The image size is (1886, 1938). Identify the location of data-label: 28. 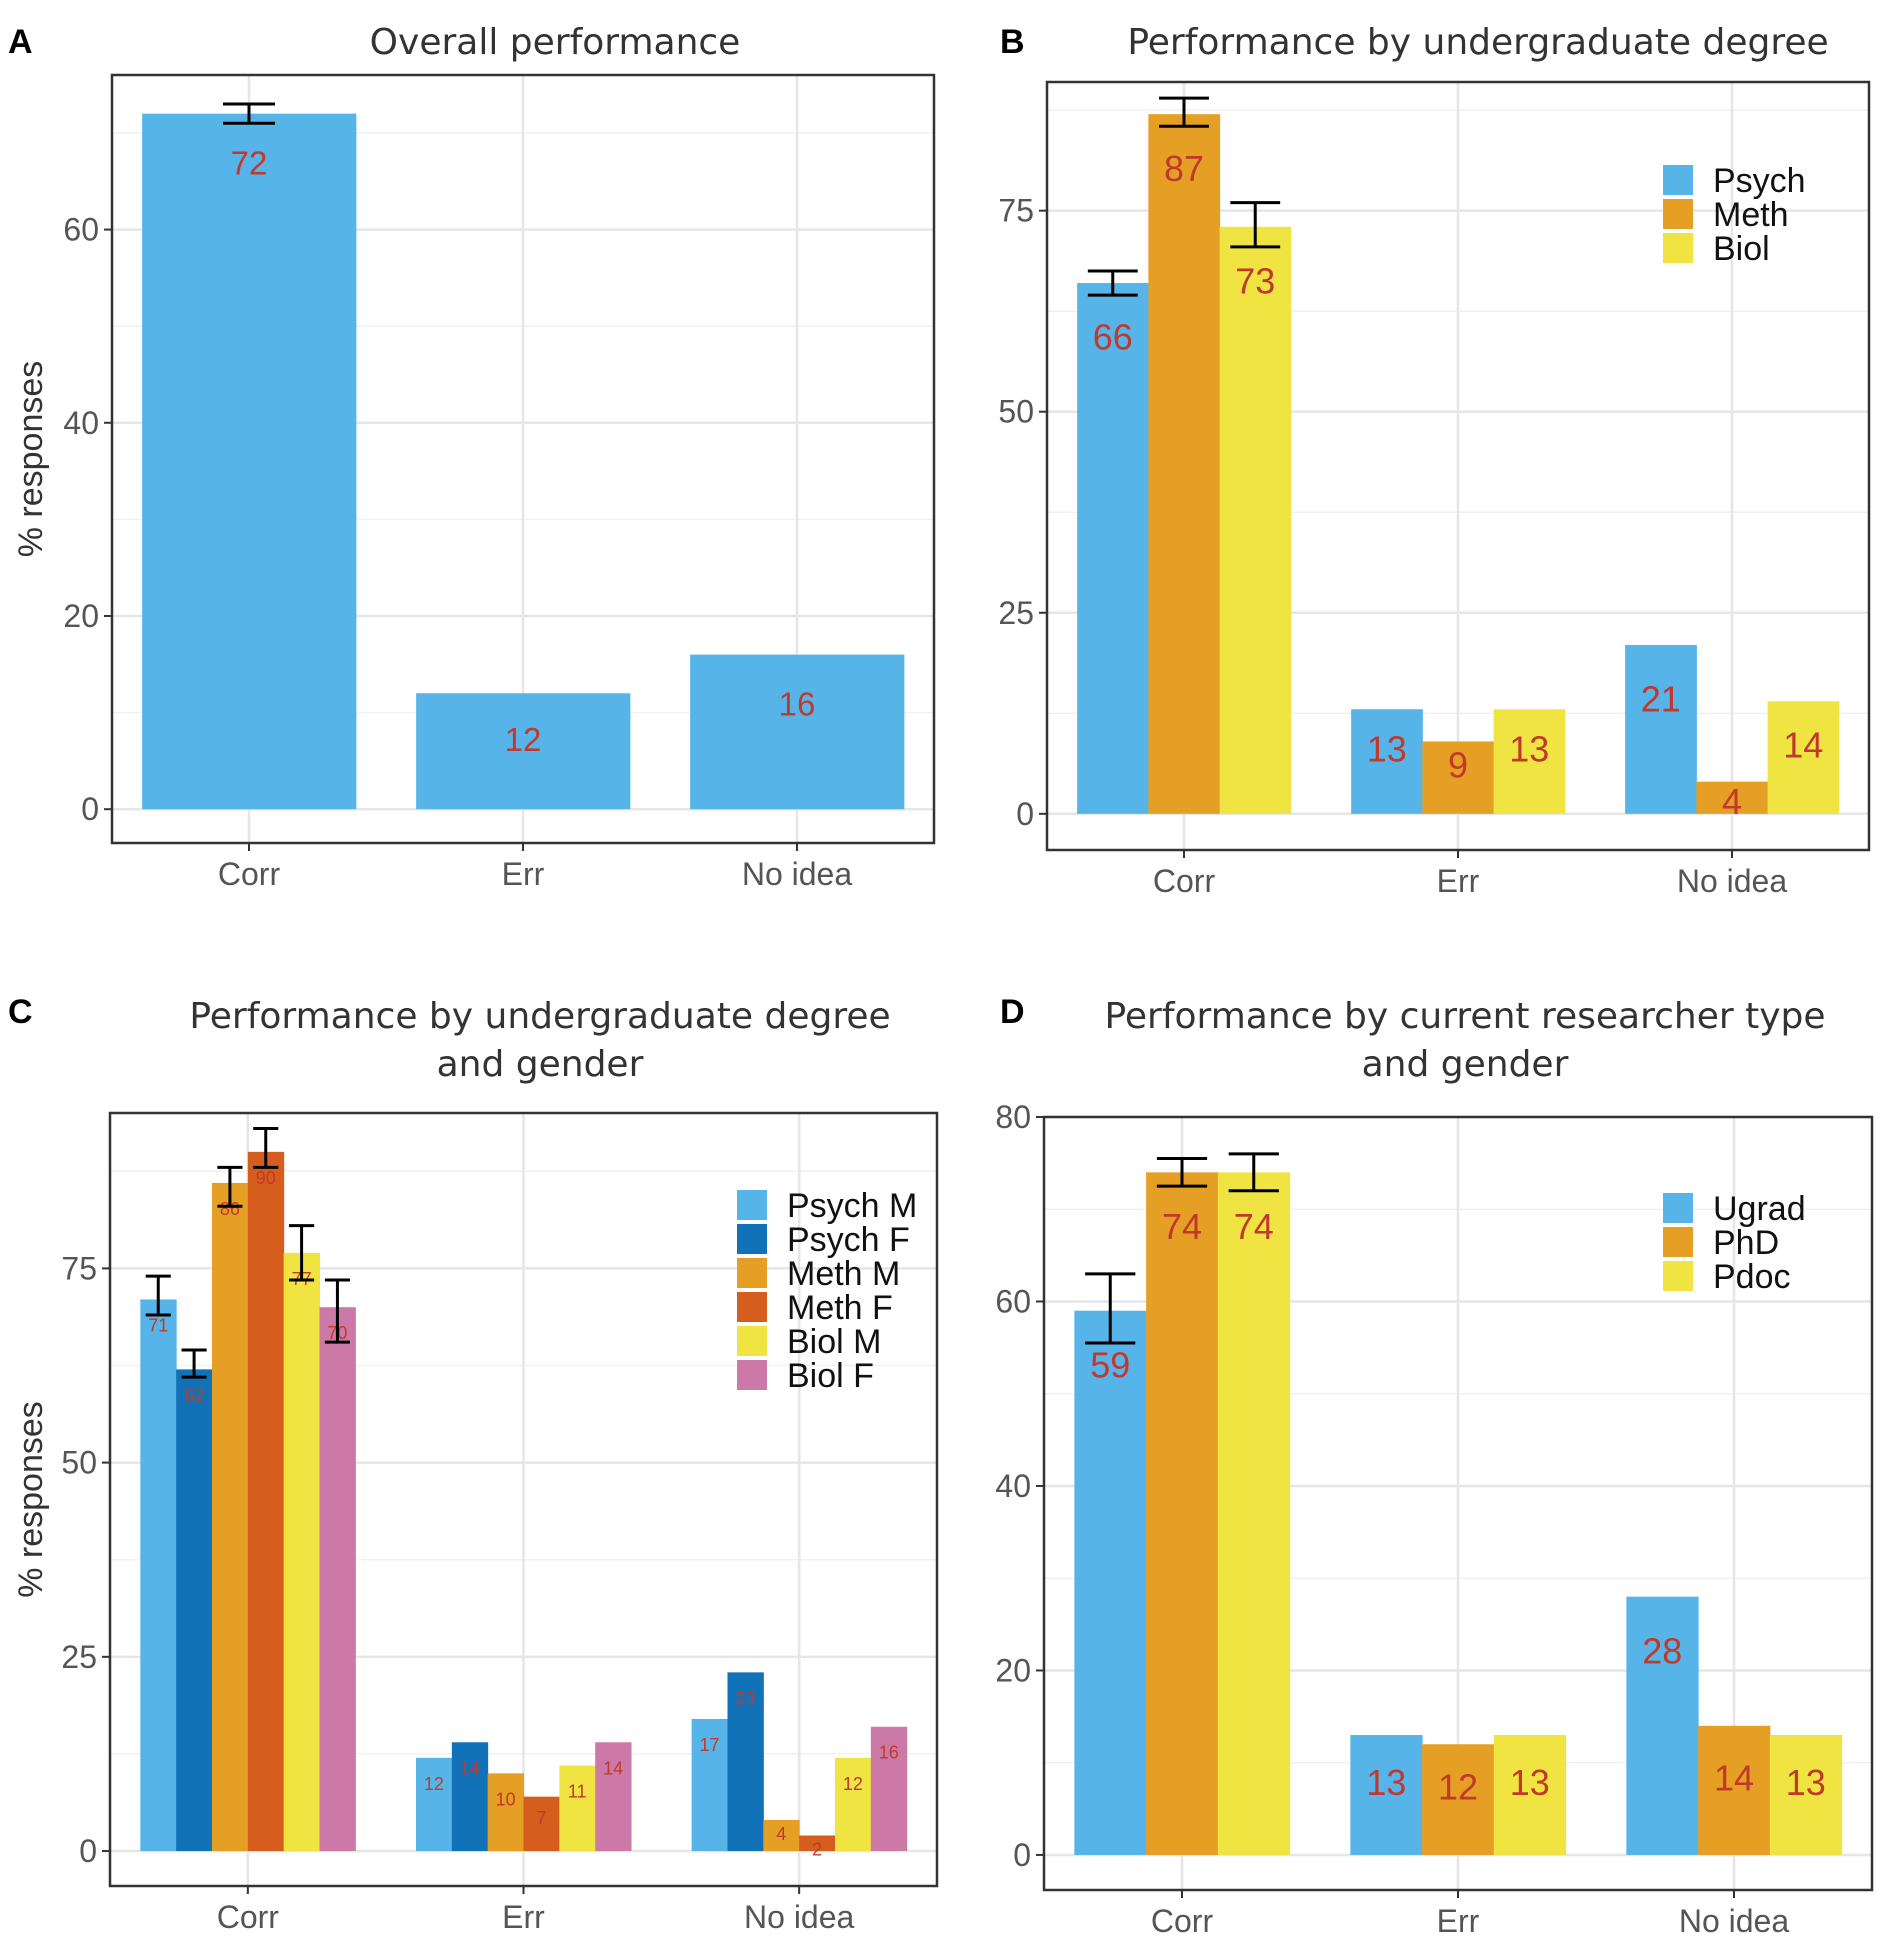
(1662, 1650).